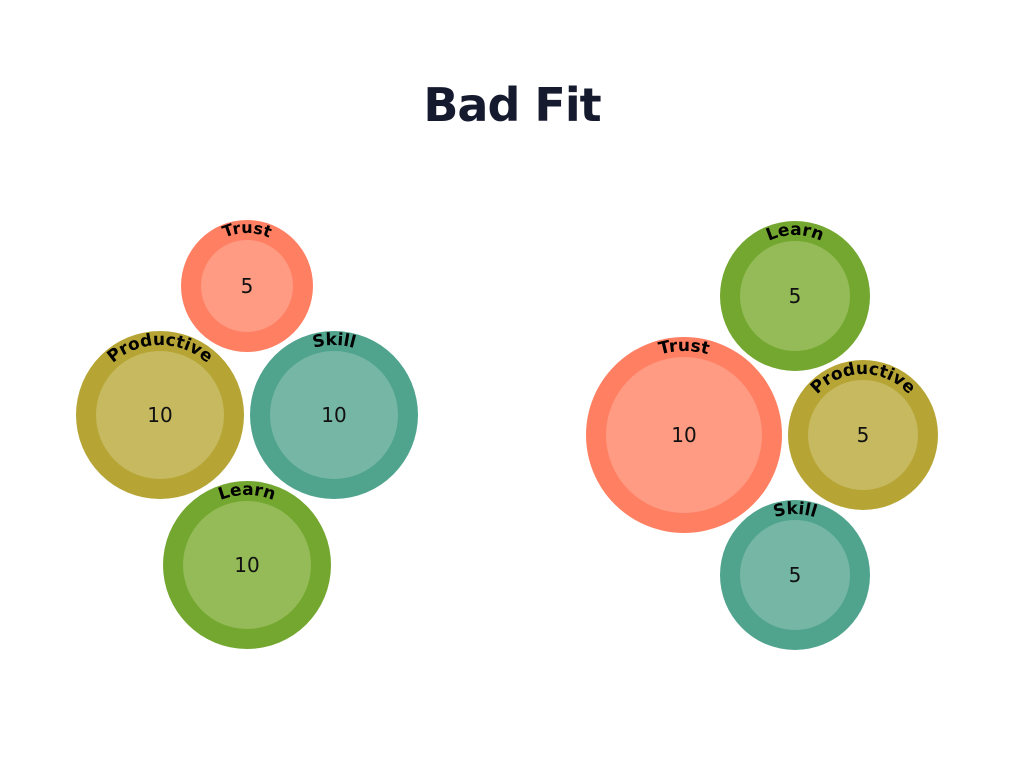  I want to click on skill-value: 5, so click(795, 575).